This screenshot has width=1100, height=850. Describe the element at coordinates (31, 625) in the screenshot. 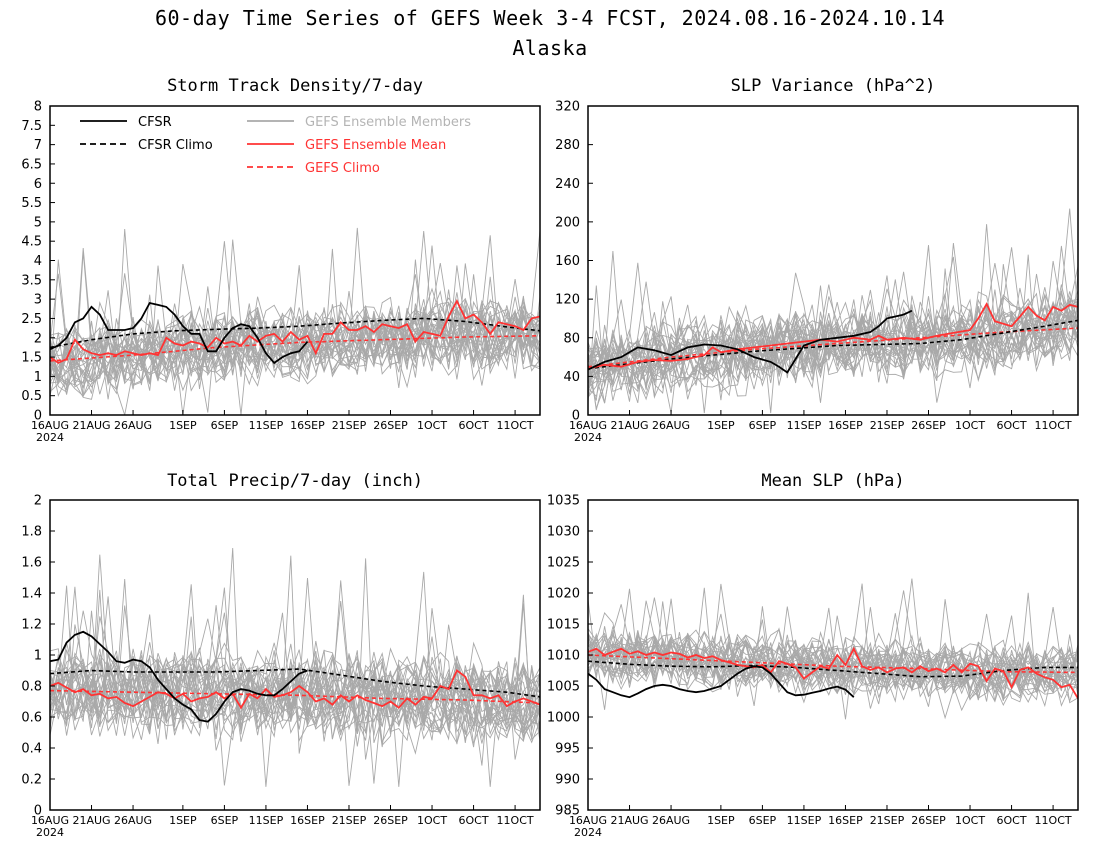

I see `y-tick-label: 1.2` at that location.